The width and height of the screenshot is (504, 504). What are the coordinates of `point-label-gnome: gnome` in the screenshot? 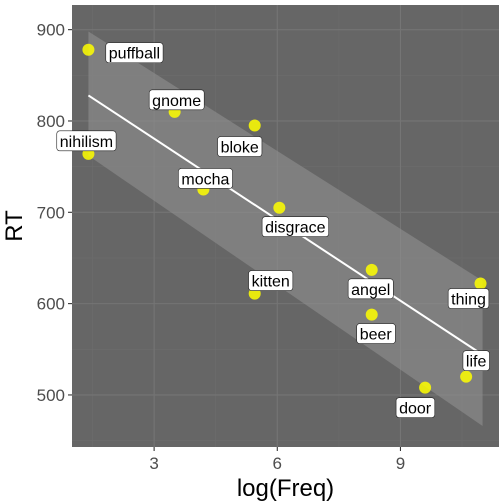 It's located at (176, 100).